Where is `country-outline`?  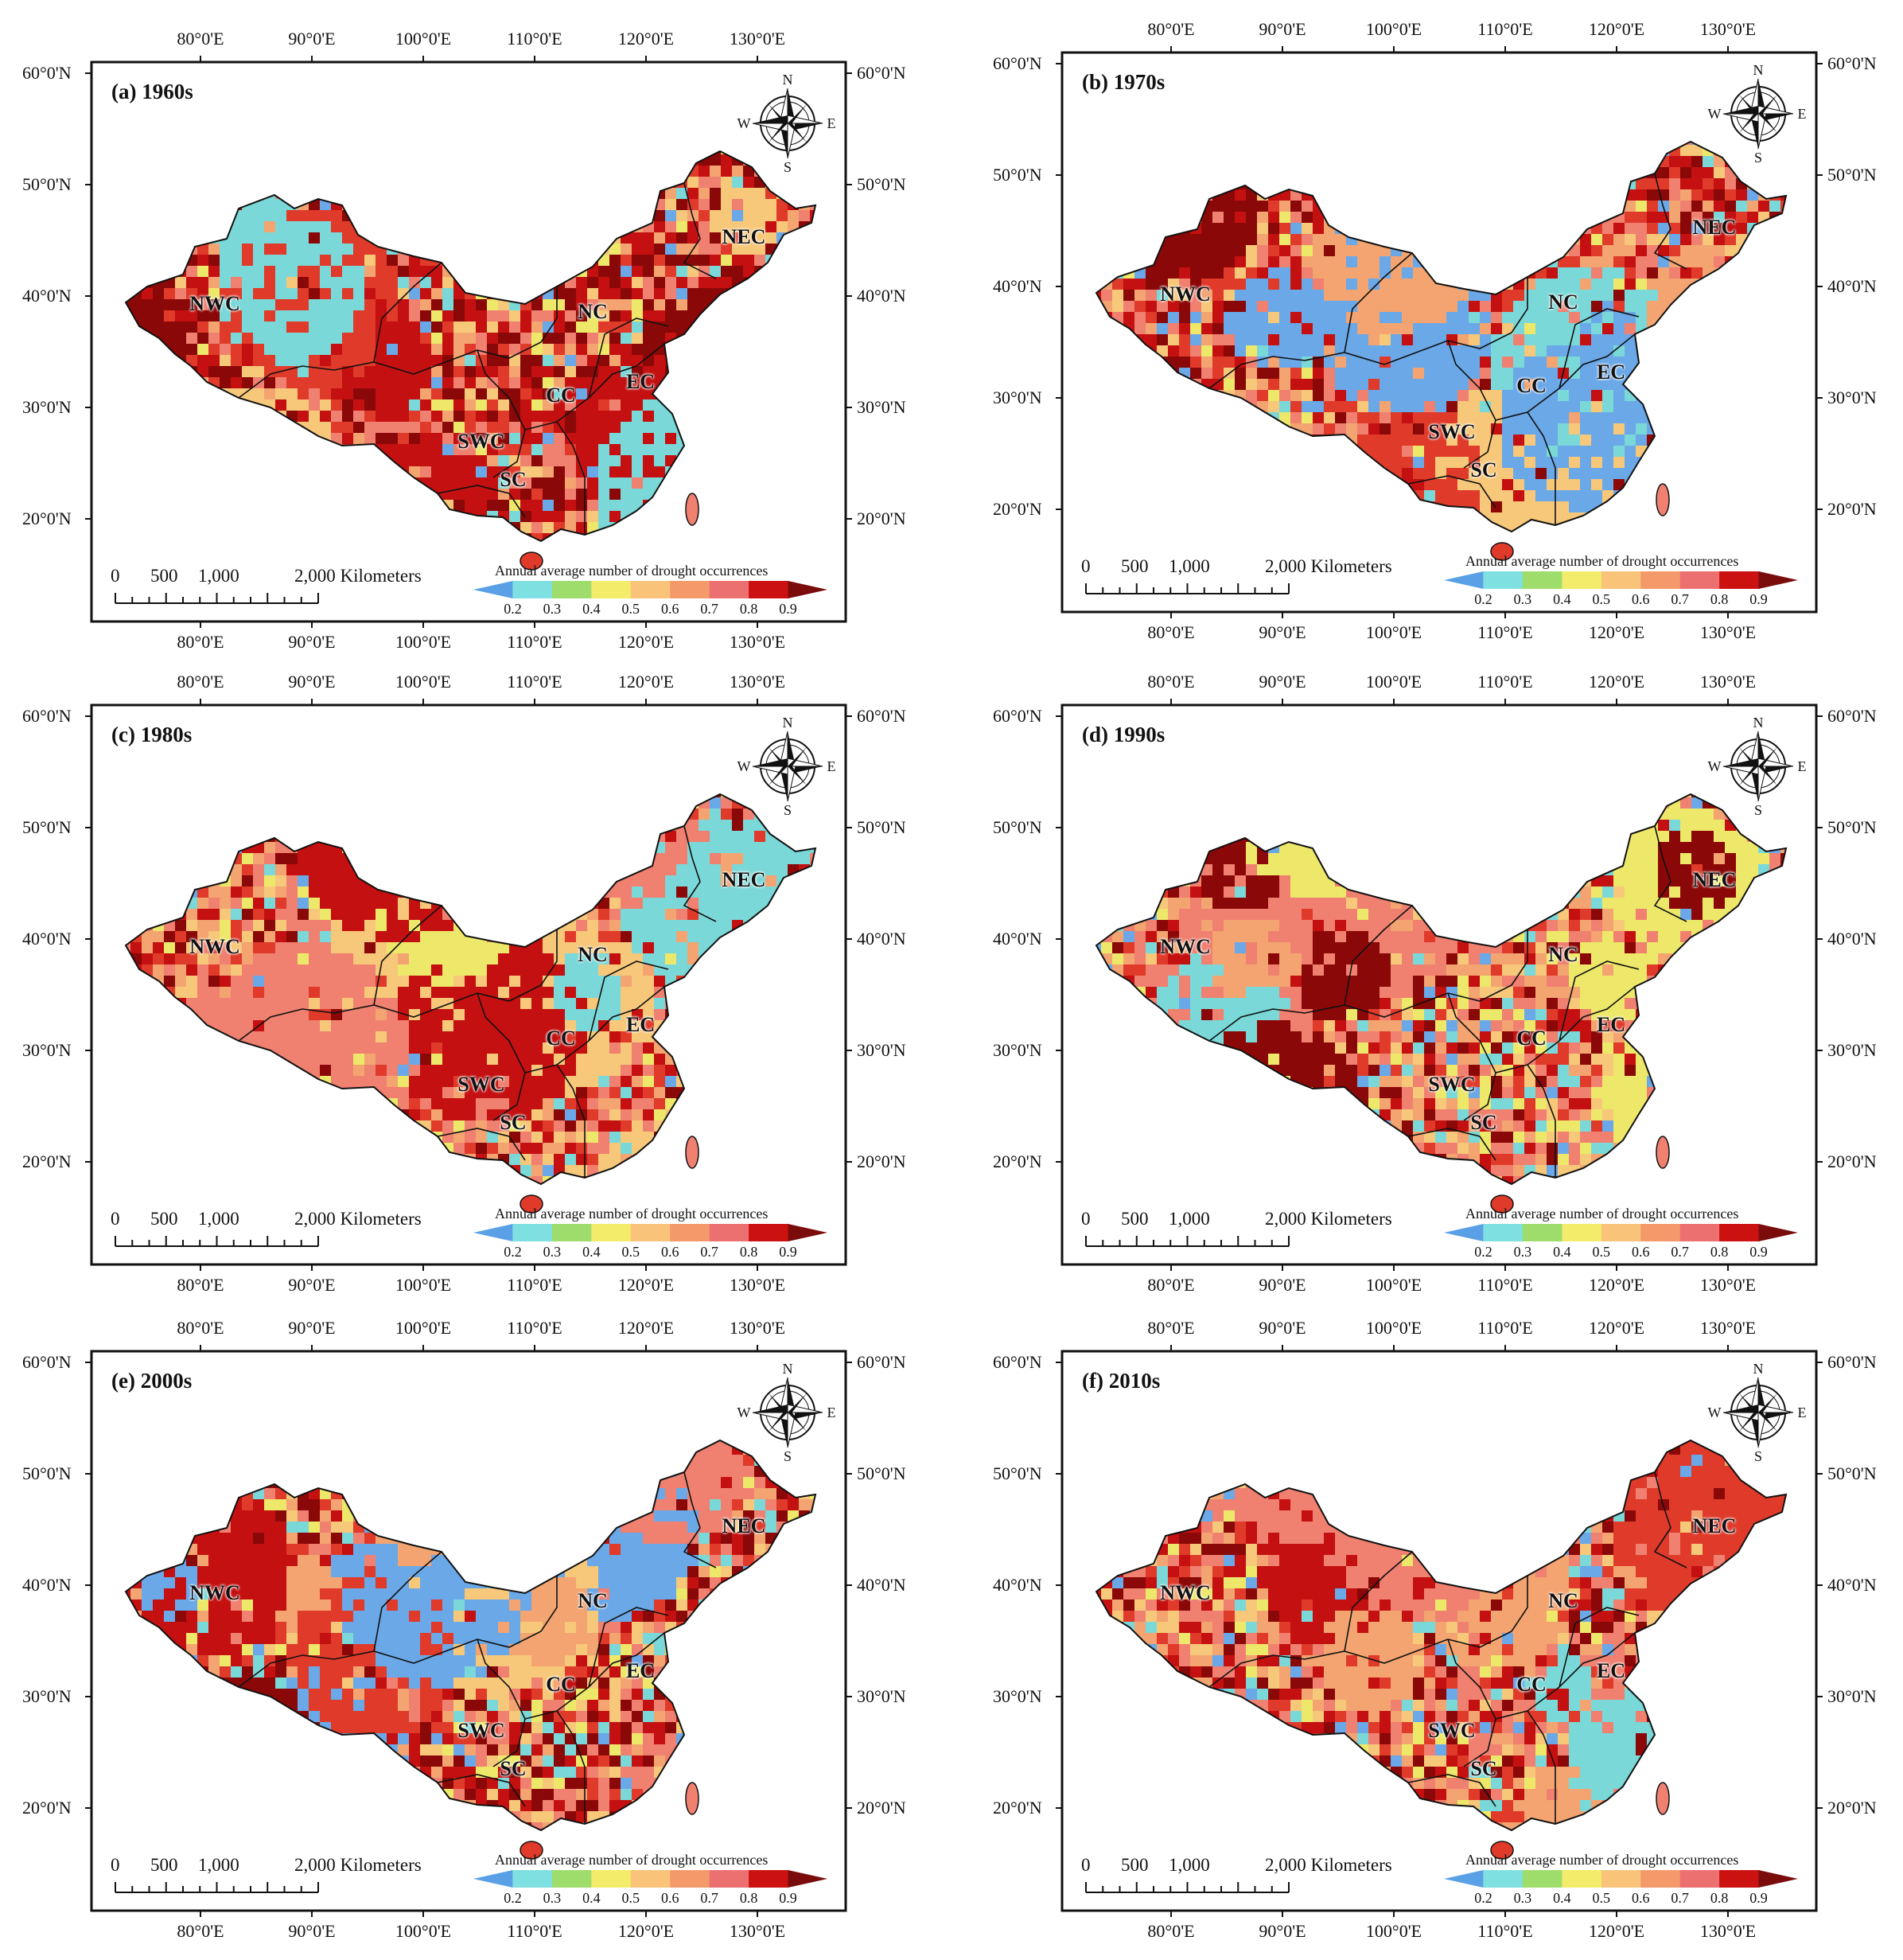 country-outline is located at coordinates (1442, 989).